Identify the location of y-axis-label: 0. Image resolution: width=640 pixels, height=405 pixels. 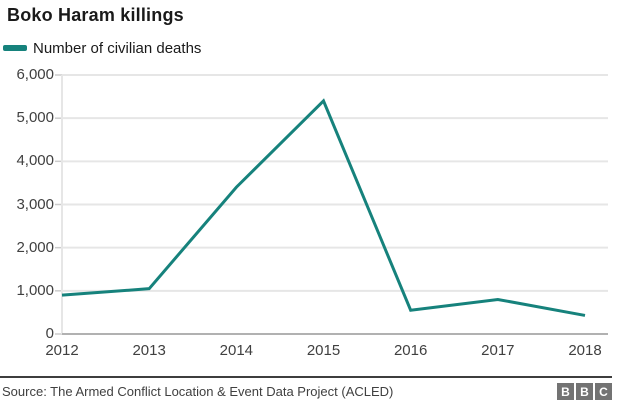
(49, 333).